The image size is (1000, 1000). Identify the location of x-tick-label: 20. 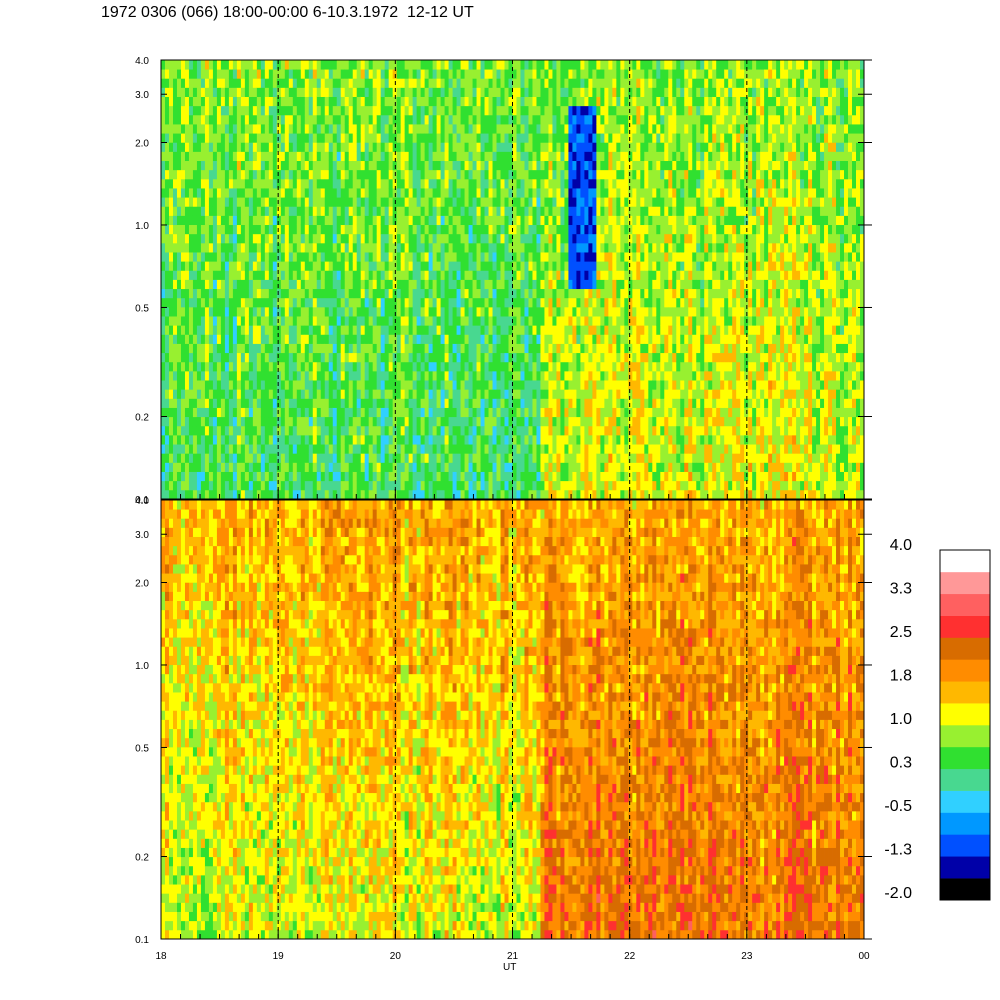
(396, 956).